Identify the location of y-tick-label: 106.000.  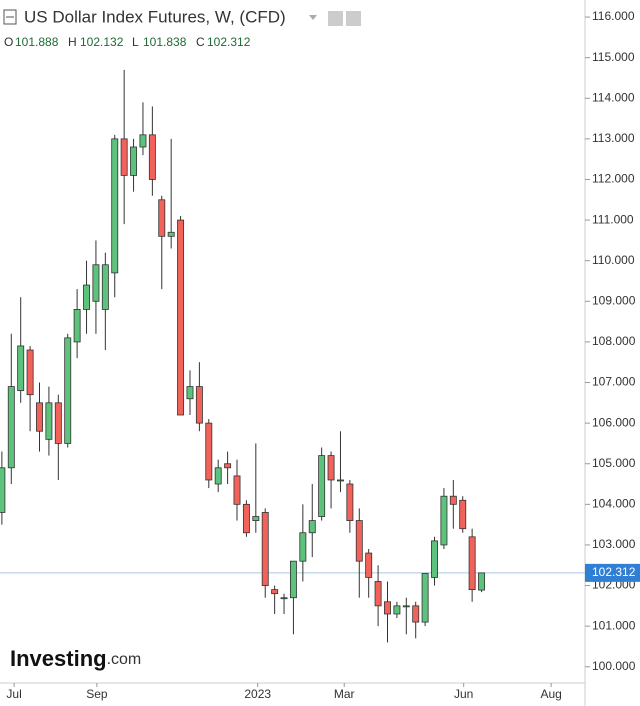
(614, 422).